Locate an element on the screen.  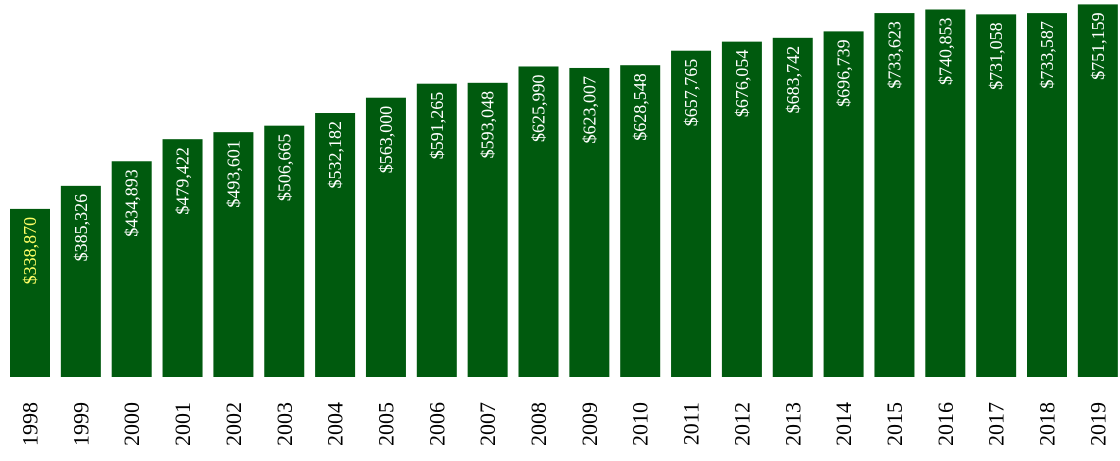
value-label-2005: $563,000 is located at coordinates (386, 140).